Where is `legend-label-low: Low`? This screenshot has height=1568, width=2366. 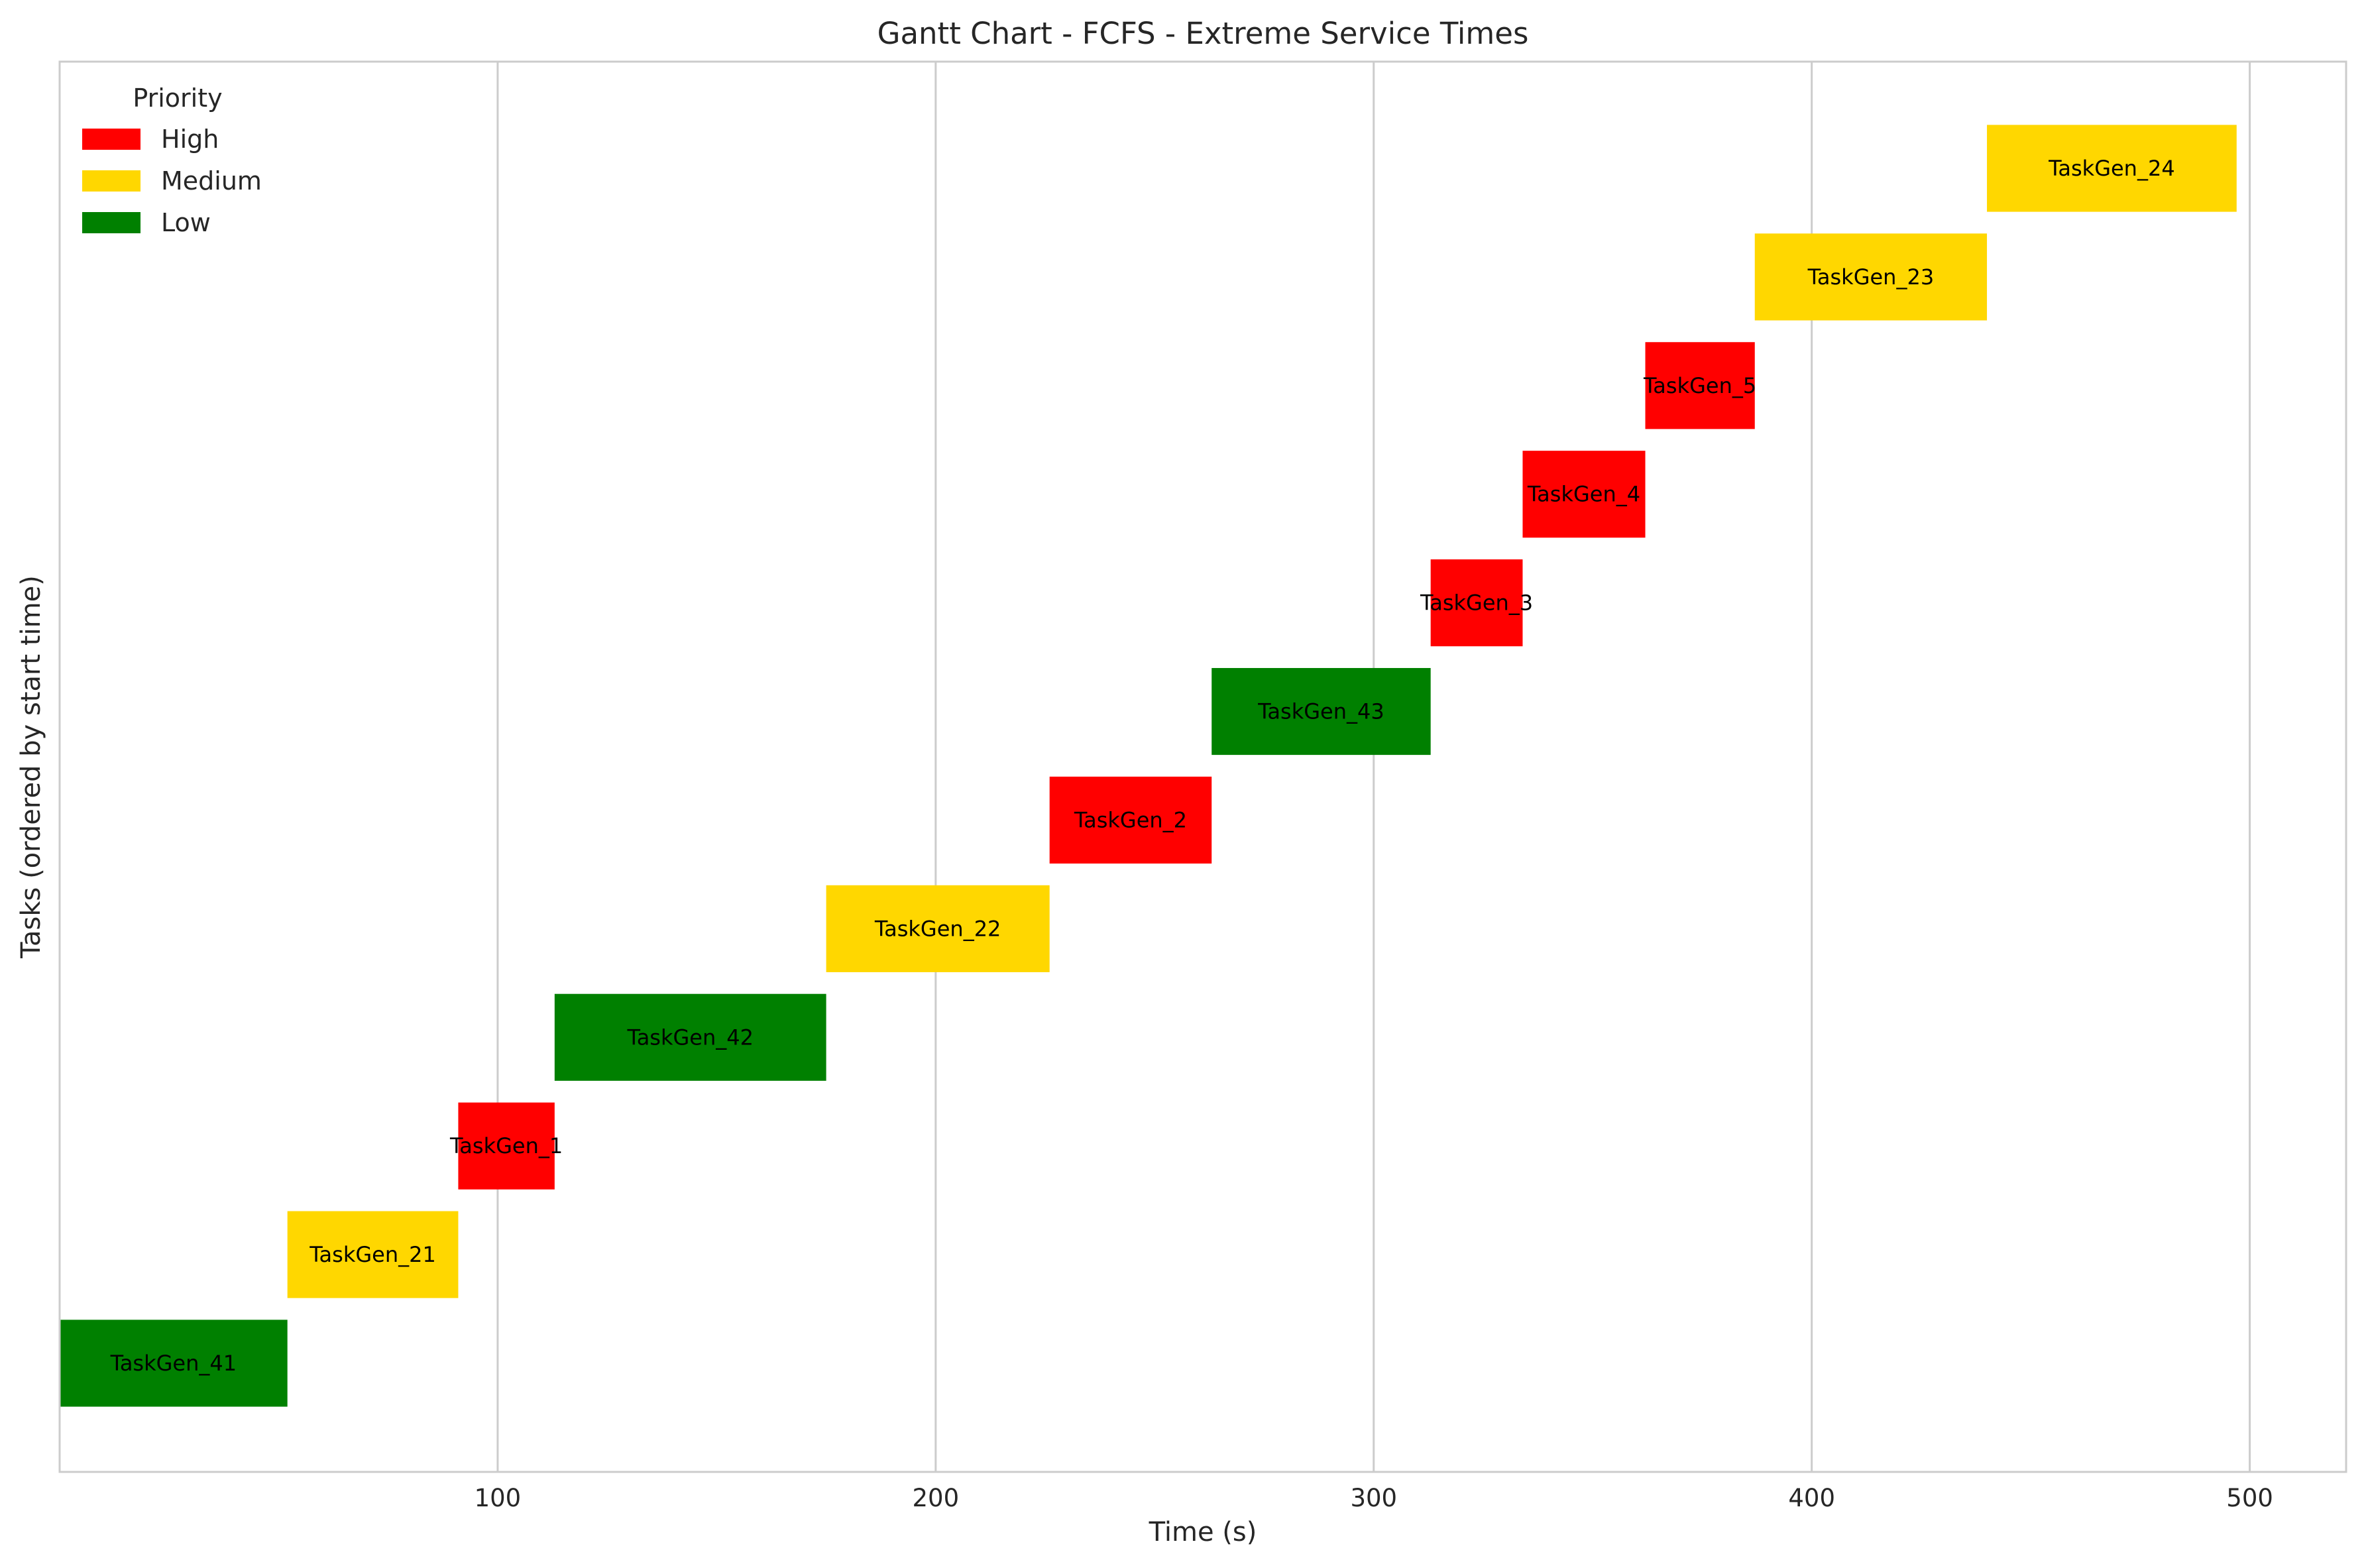 legend-label-low: Low is located at coordinates (186, 222).